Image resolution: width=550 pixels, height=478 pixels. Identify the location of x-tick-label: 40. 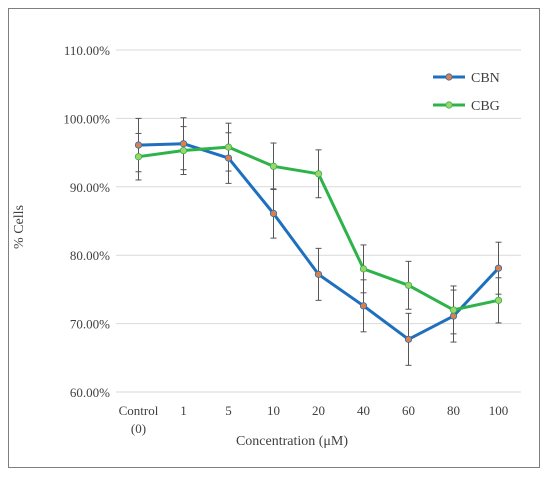
(363, 410).